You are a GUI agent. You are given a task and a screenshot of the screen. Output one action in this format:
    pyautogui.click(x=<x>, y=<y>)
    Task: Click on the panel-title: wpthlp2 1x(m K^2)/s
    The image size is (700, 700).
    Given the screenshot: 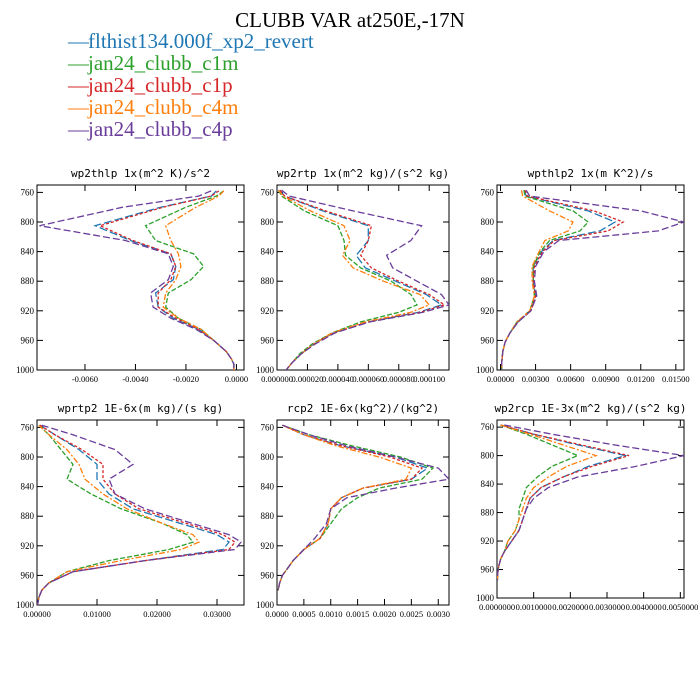 What is the action you would take?
    pyautogui.click(x=591, y=173)
    